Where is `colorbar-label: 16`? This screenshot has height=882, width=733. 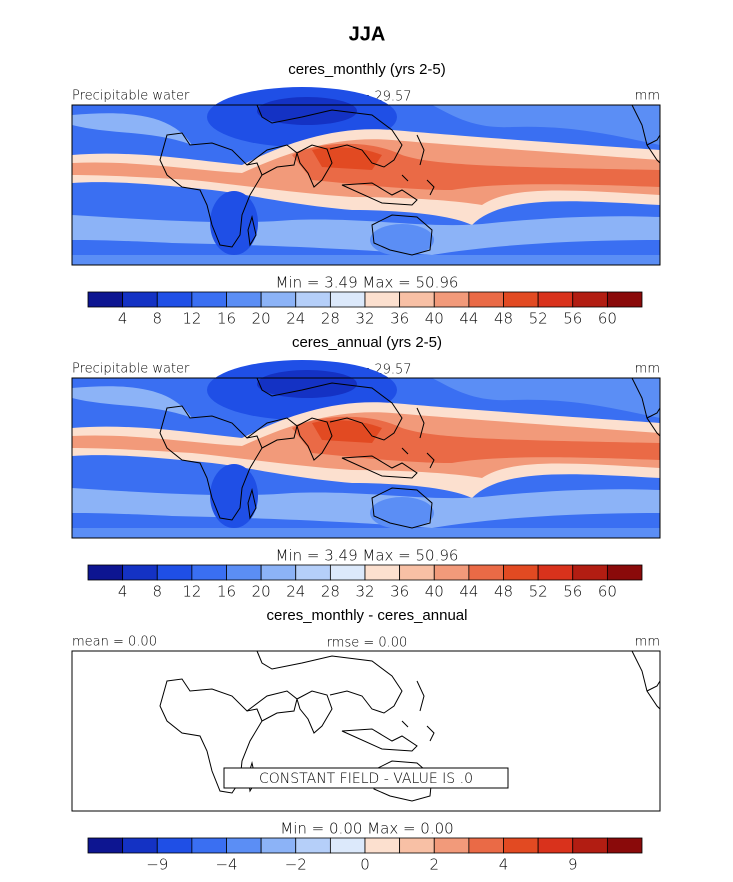 colorbar-label: 16 is located at coordinates (226, 319).